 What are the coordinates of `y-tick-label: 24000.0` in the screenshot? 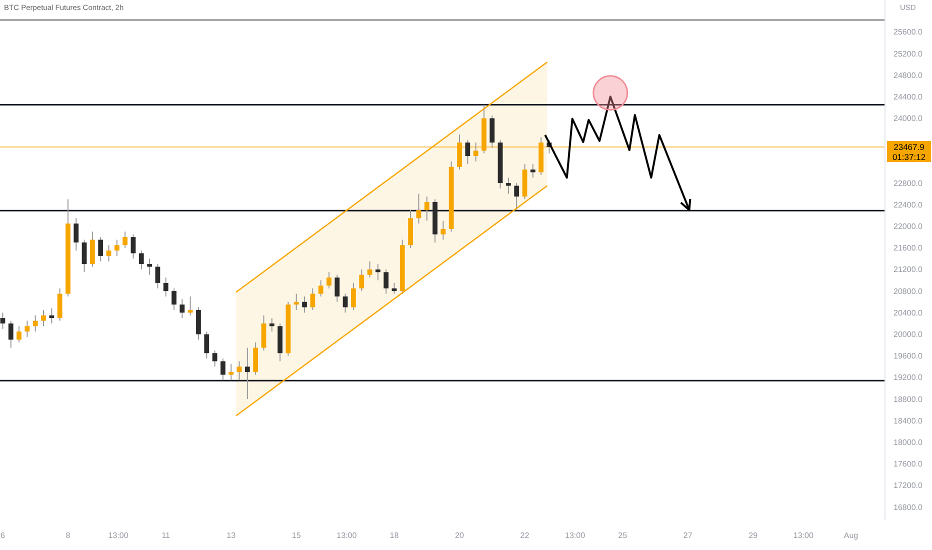 It's located at (909, 119).